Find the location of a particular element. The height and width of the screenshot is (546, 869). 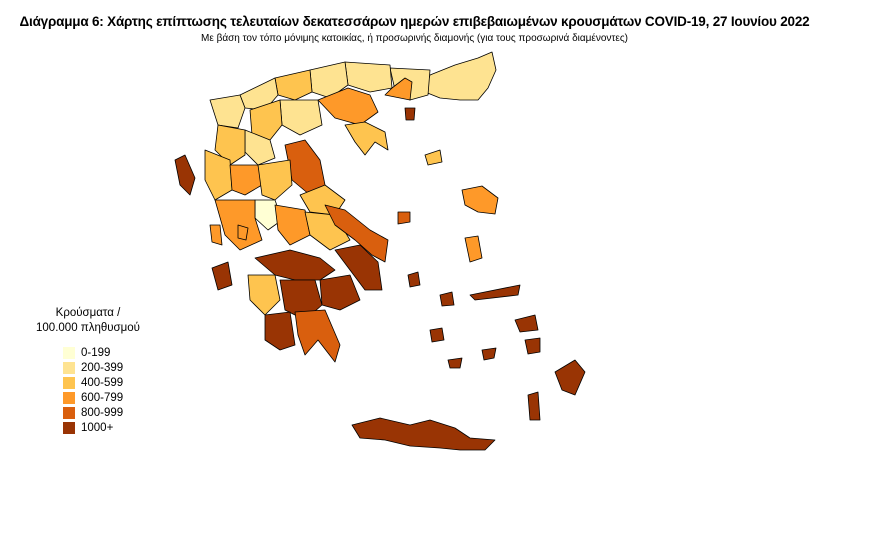

legend-item: 200-399 is located at coordinates (105, 367).